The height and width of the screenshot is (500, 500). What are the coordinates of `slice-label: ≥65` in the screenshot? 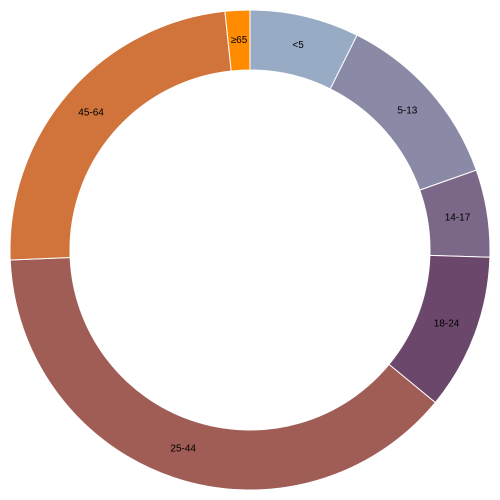 It's located at (239, 40).